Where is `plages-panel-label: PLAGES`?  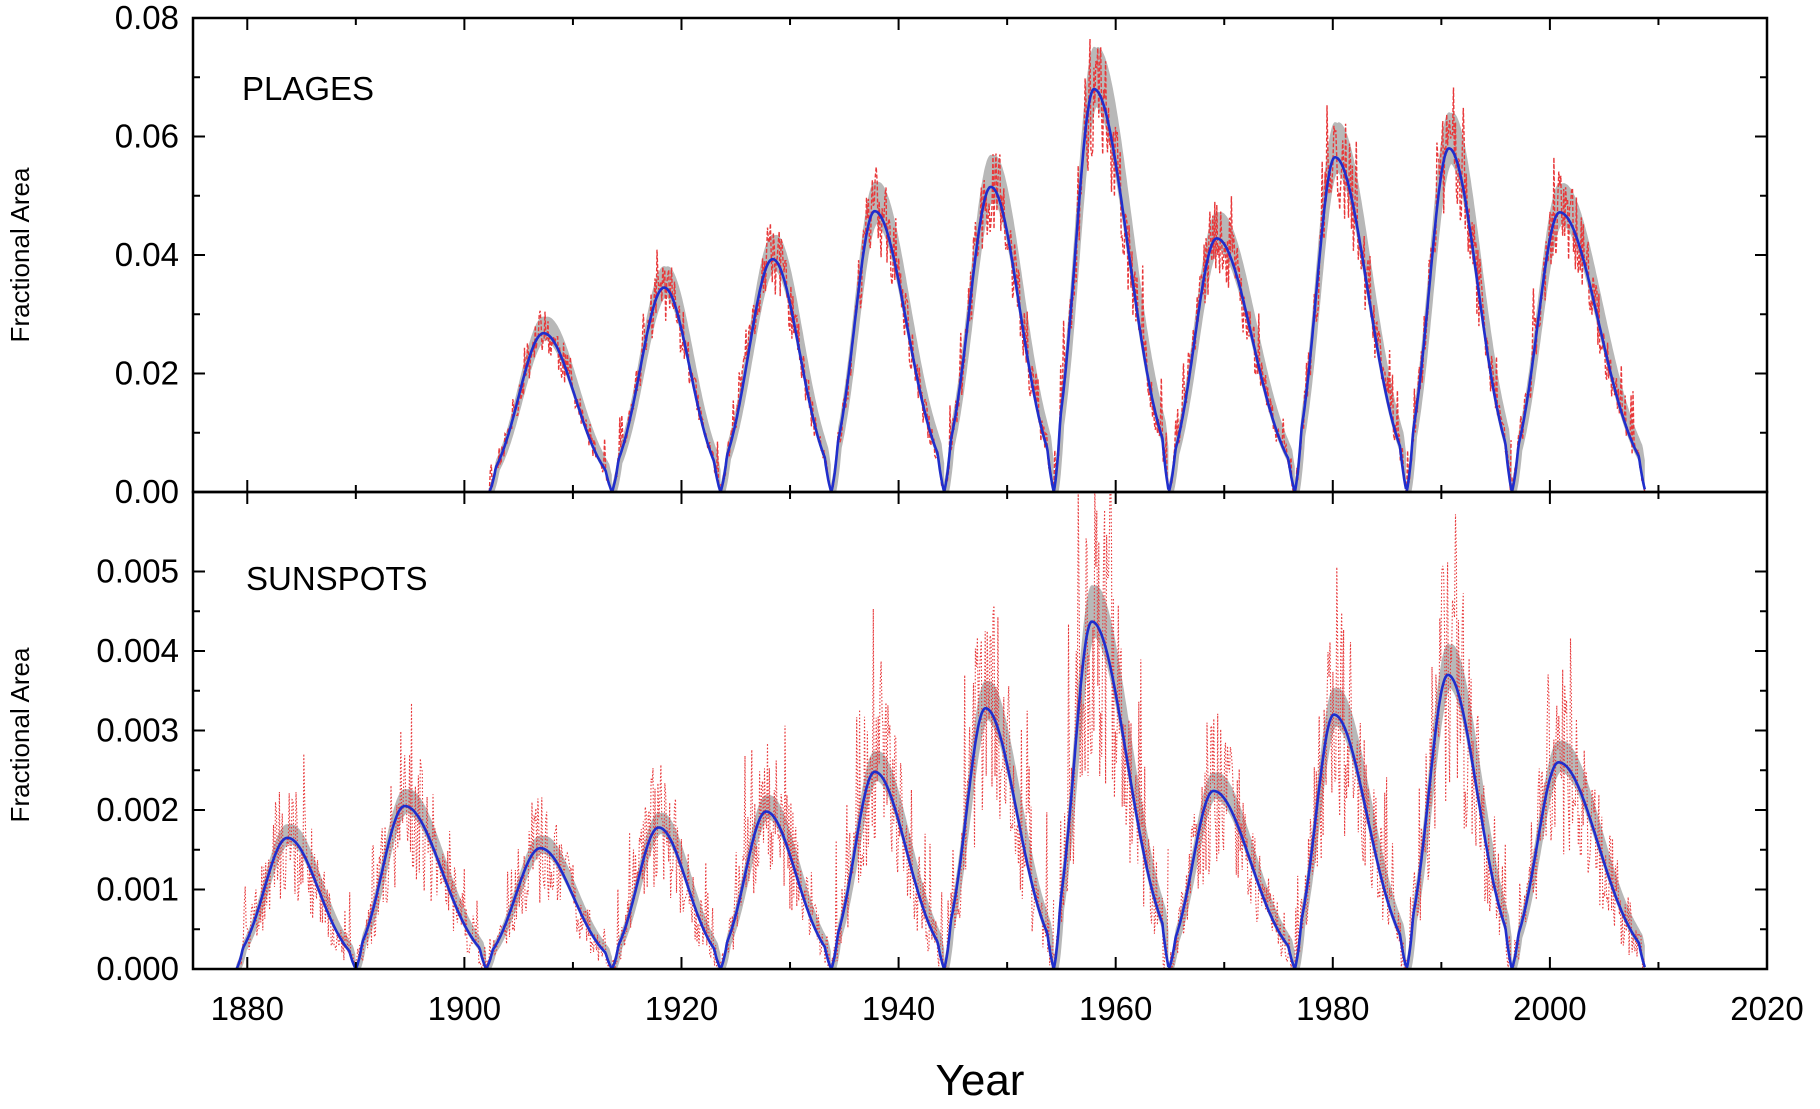
plages-panel-label: PLAGES is located at coordinates (308, 88).